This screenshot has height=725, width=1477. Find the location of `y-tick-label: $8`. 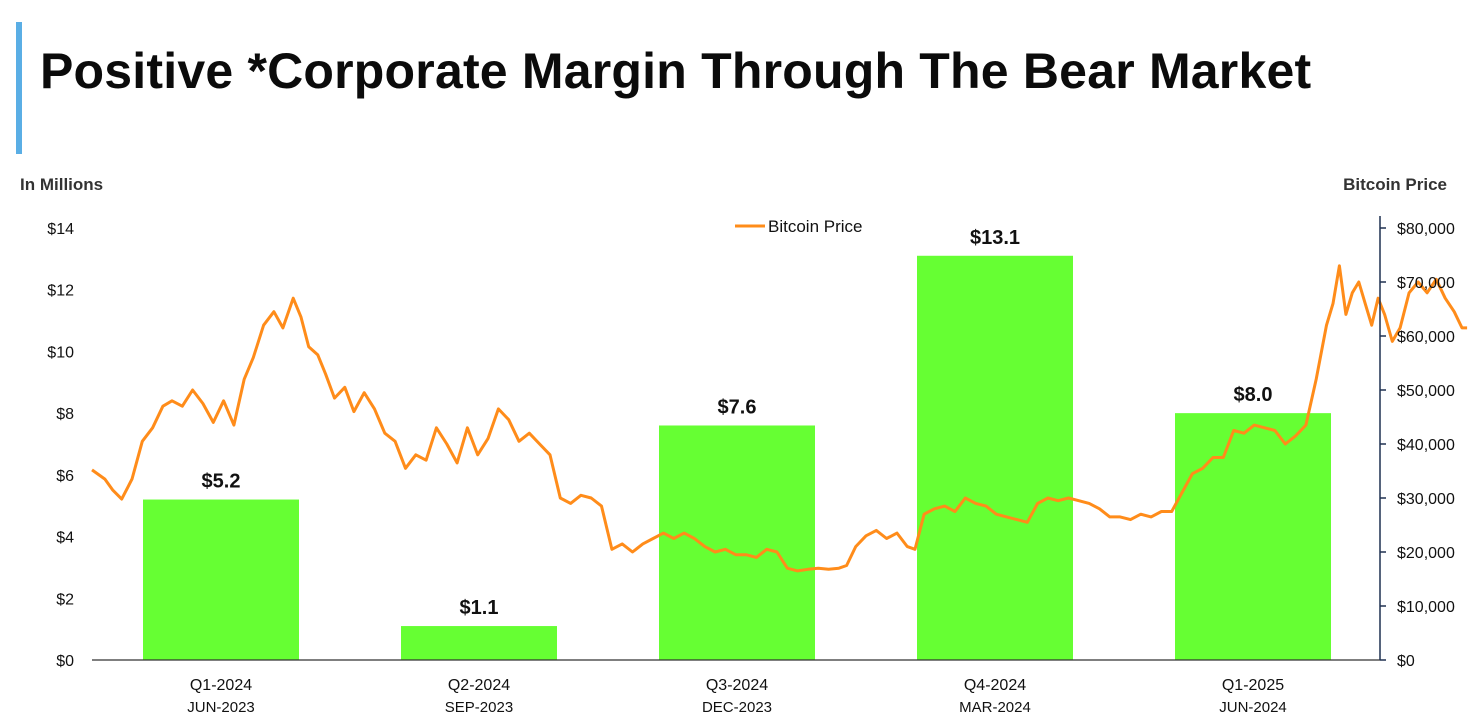

y-tick-label: $8 is located at coordinates (65, 414).